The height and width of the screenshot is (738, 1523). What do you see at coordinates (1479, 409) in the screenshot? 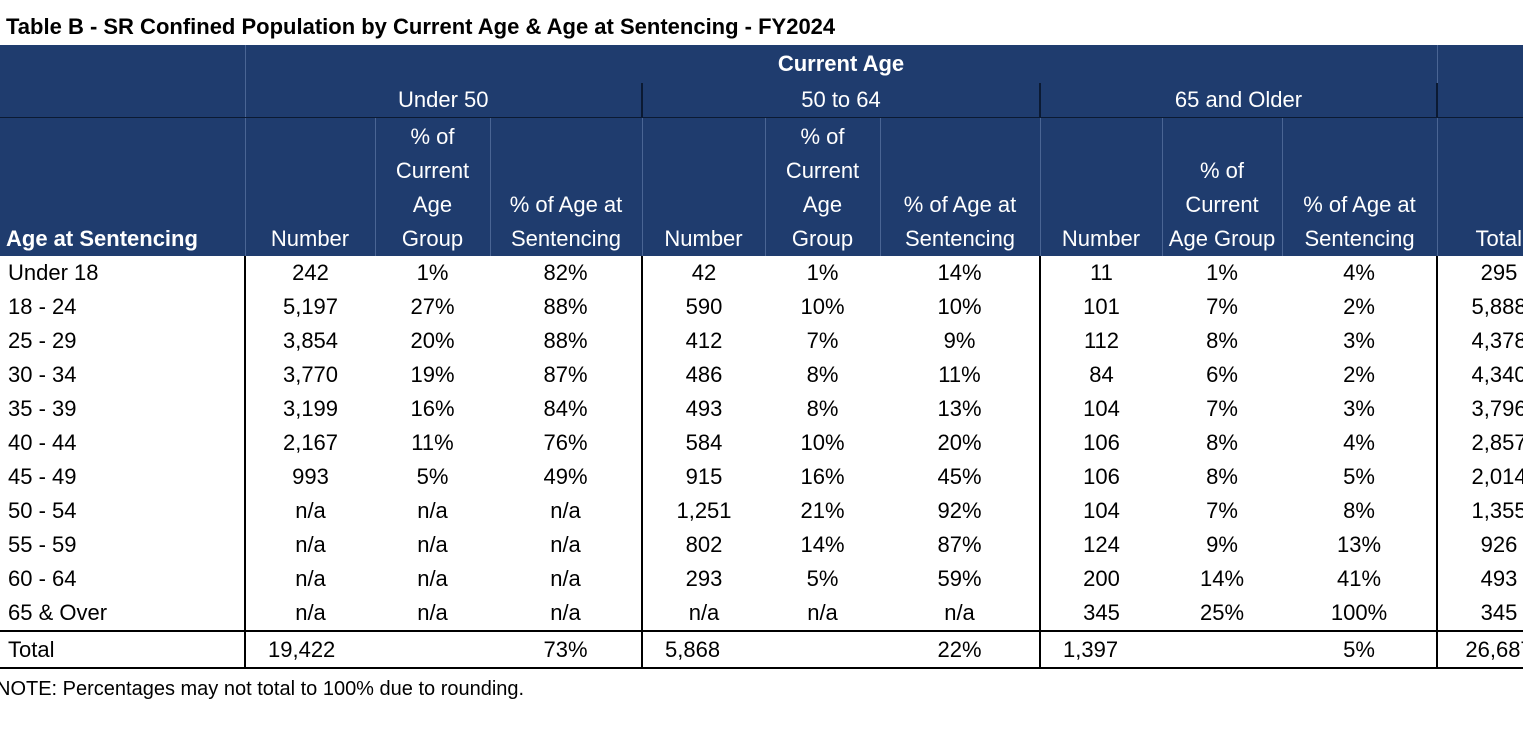
I see `table-cell: 3,796` at bounding box center [1479, 409].